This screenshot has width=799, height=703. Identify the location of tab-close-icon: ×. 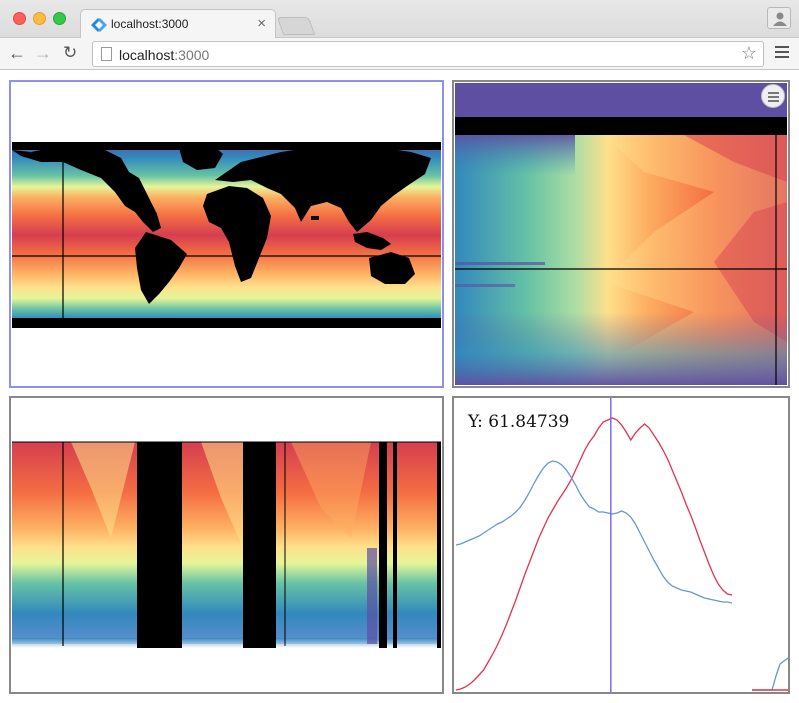
(261, 23).